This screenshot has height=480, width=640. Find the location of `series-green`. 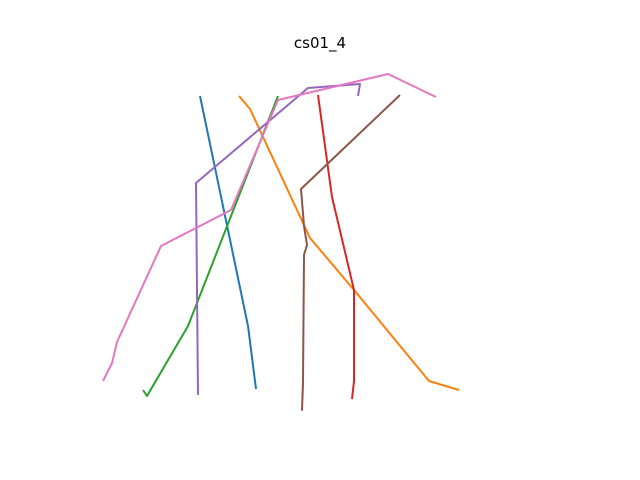

series-green is located at coordinates (210, 246).